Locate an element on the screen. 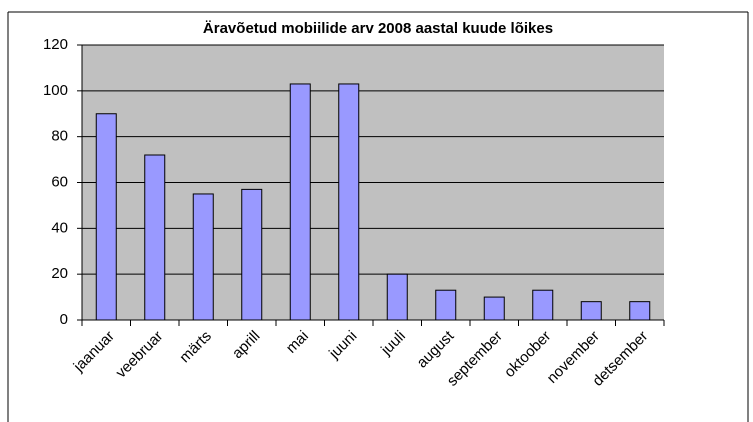 The width and height of the screenshot is (753, 422). y-tick-label: 80 is located at coordinates (59, 136).